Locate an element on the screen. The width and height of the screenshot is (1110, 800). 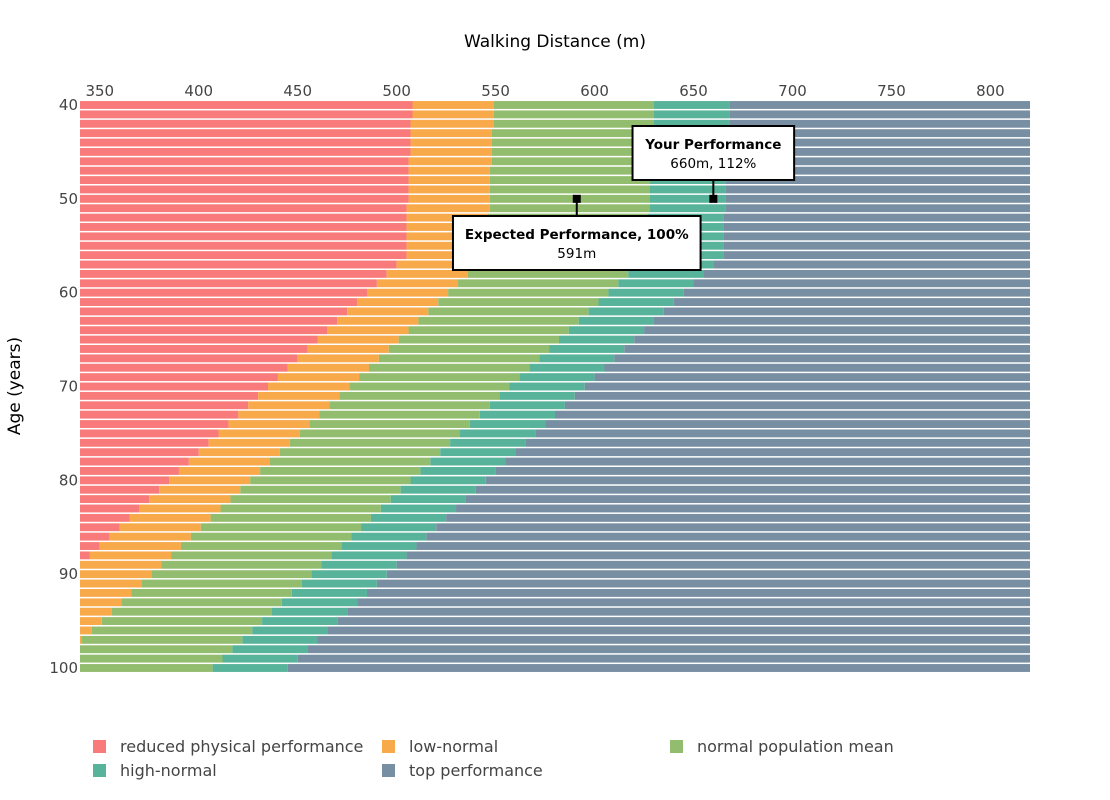
legend-item: high-normal is located at coordinates (155, 770).